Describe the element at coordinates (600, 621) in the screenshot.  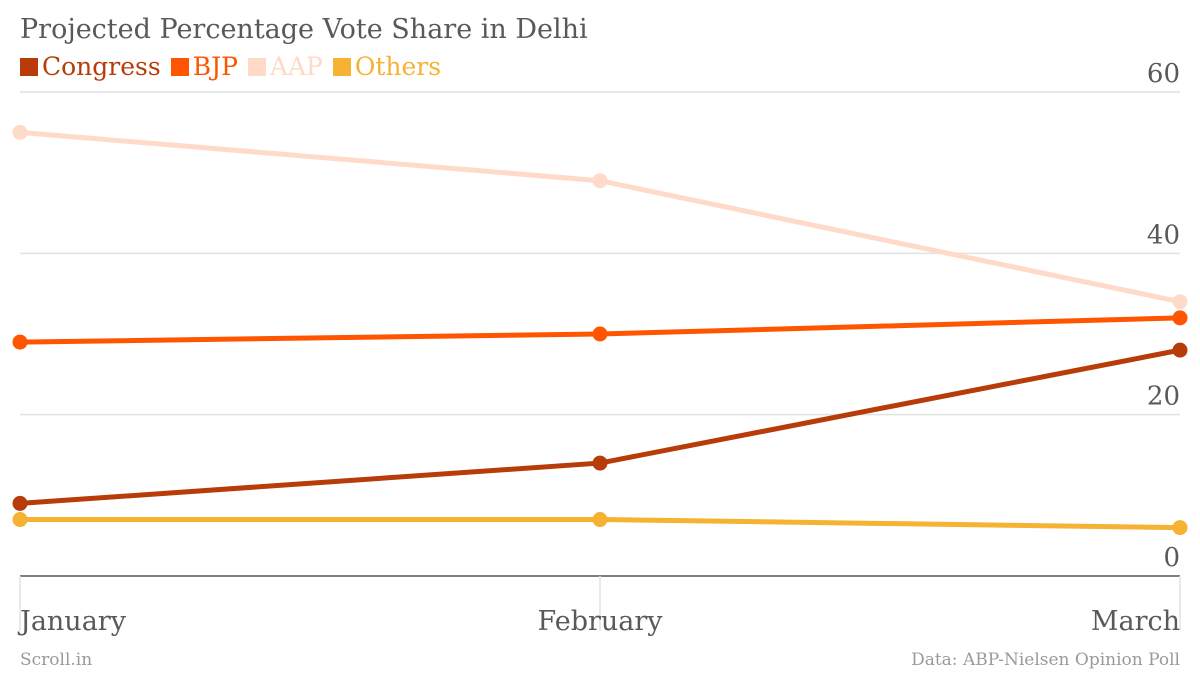
I see `x-tick-label: February` at that location.